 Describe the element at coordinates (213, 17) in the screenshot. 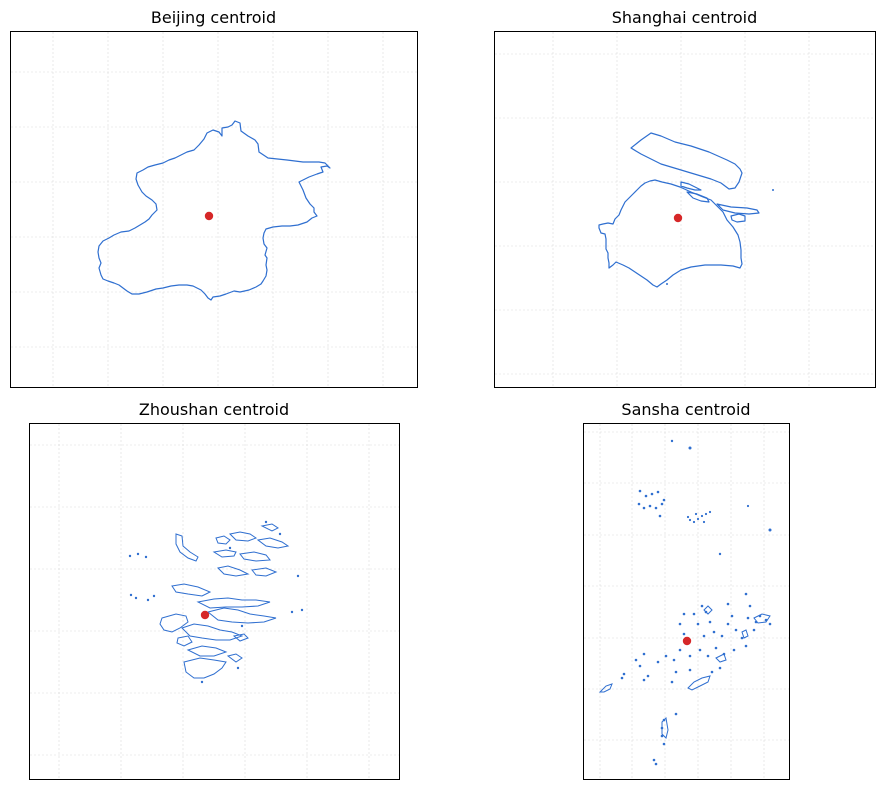

I see `beijing-panel-title: Beijing centroid` at that location.